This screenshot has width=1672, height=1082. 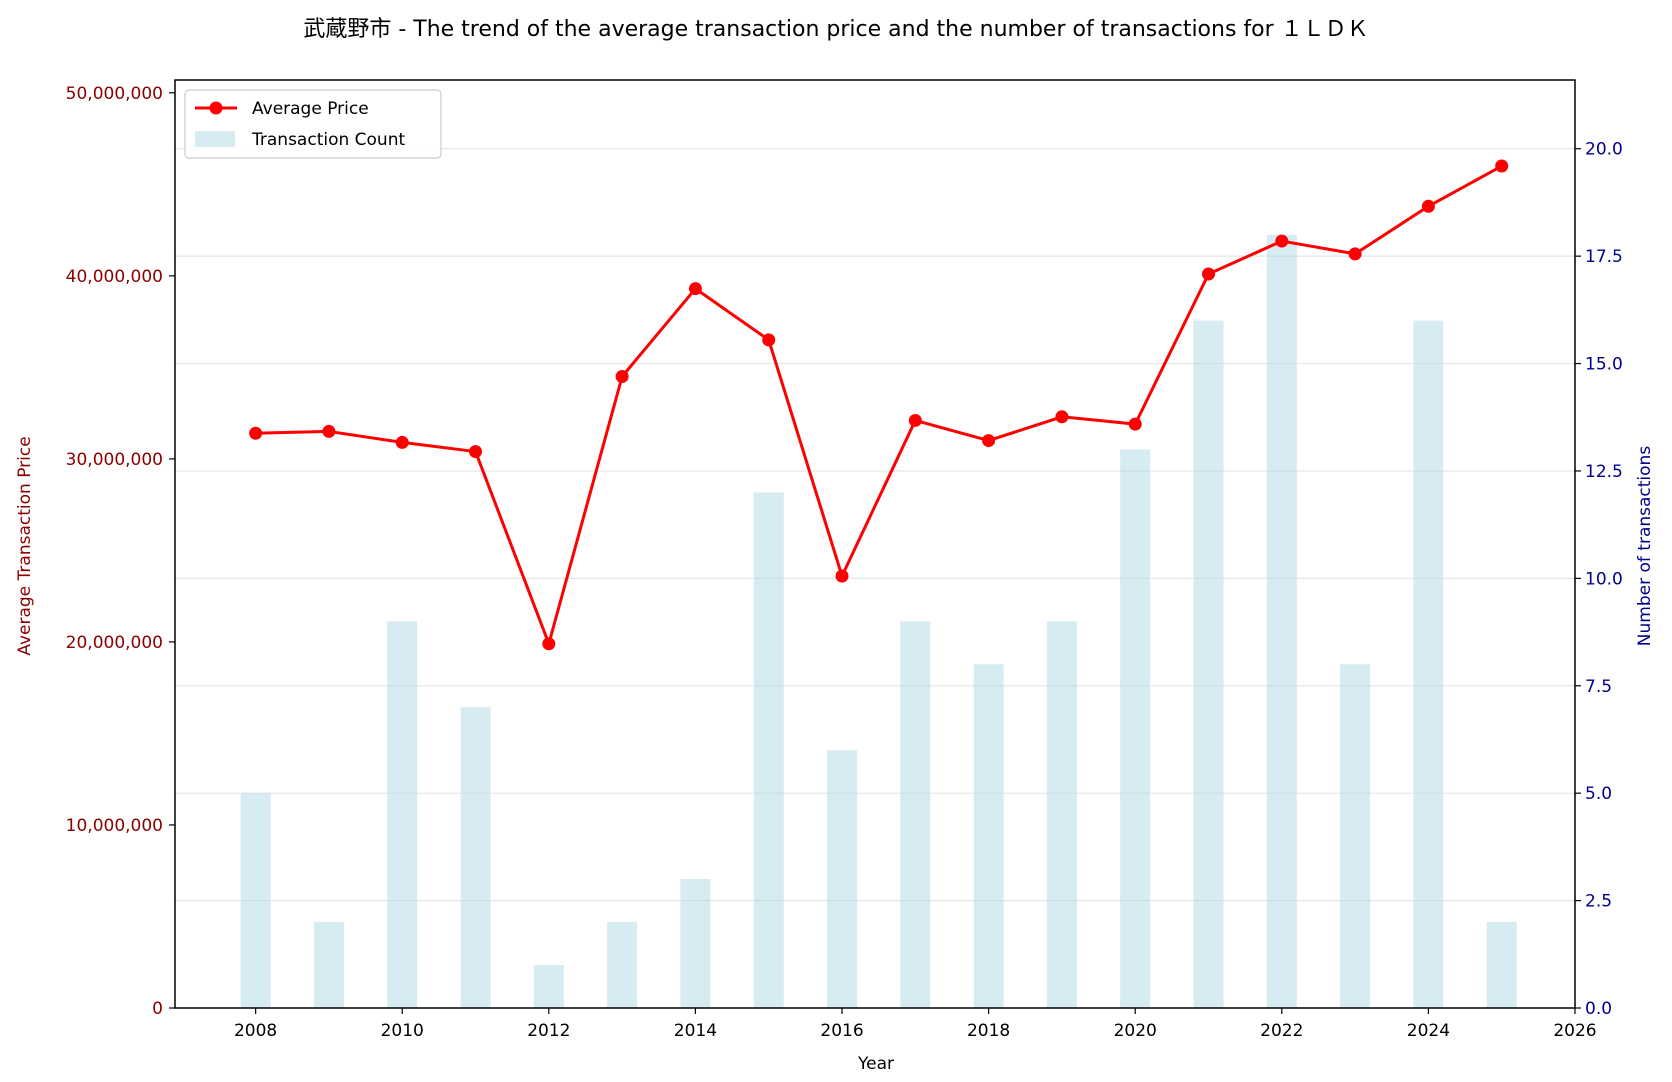 I want to click on x-tick-label: 2020, so click(x=1135, y=1031).